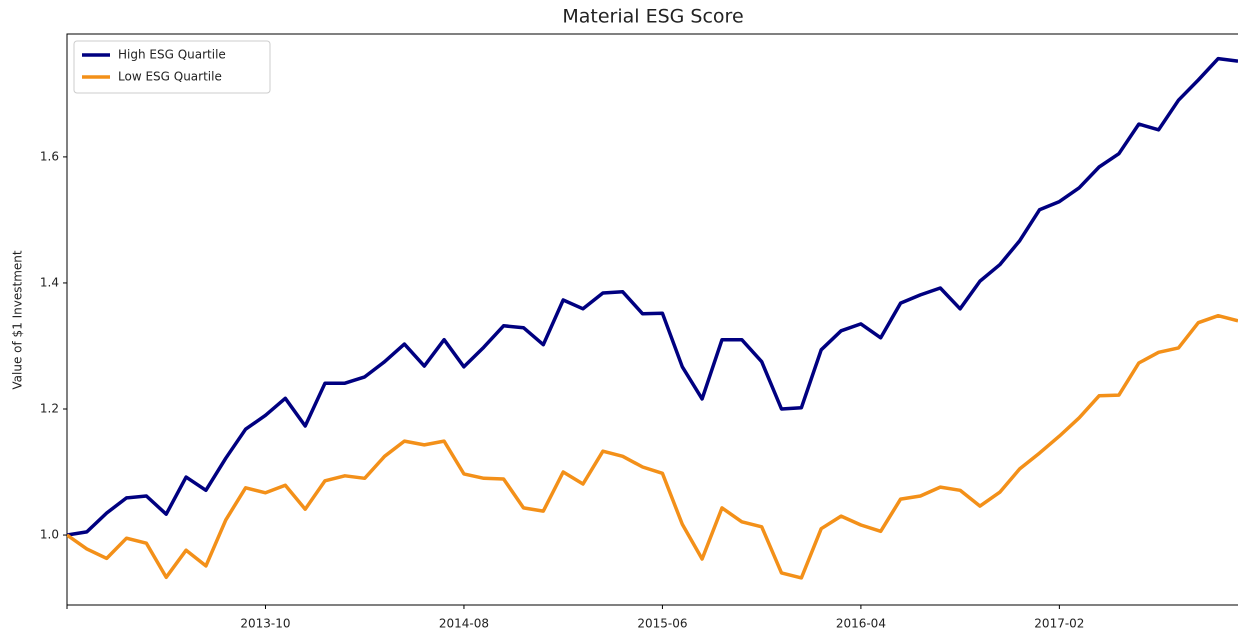  What do you see at coordinates (49, 282) in the screenshot?
I see `y-tick-label: 1.4` at bounding box center [49, 282].